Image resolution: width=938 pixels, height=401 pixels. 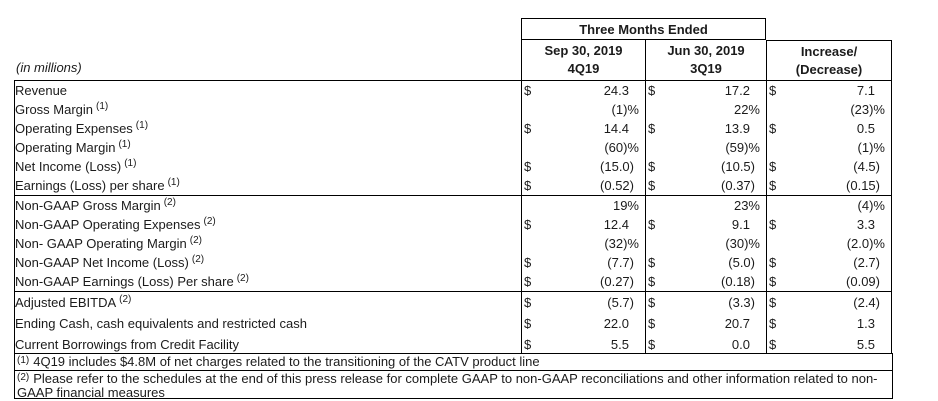 I want to click on row-label-text: Operating Expenses, so click(x=74, y=128).